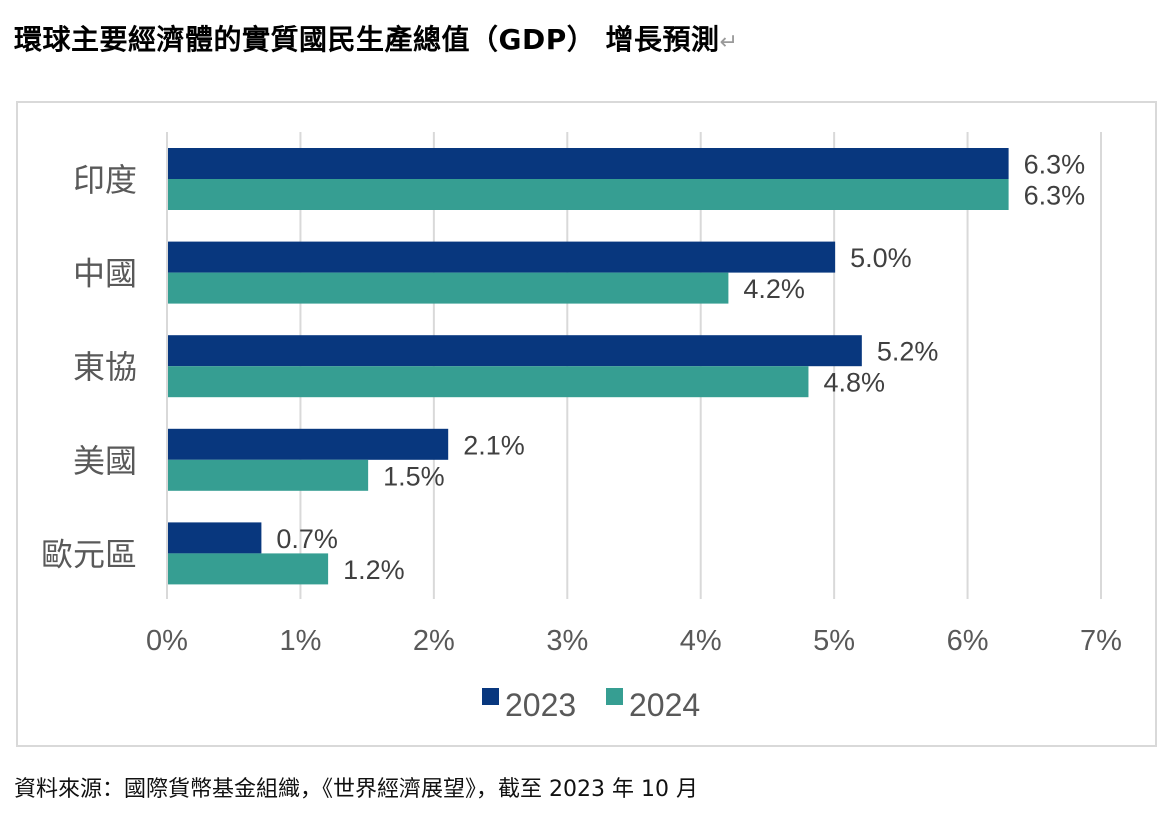 This screenshot has width=1175, height=830. What do you see at coordinates (434, 641) in the screenshot?
I see `x-tick-label: 2%` at bounding box center [434, 641].